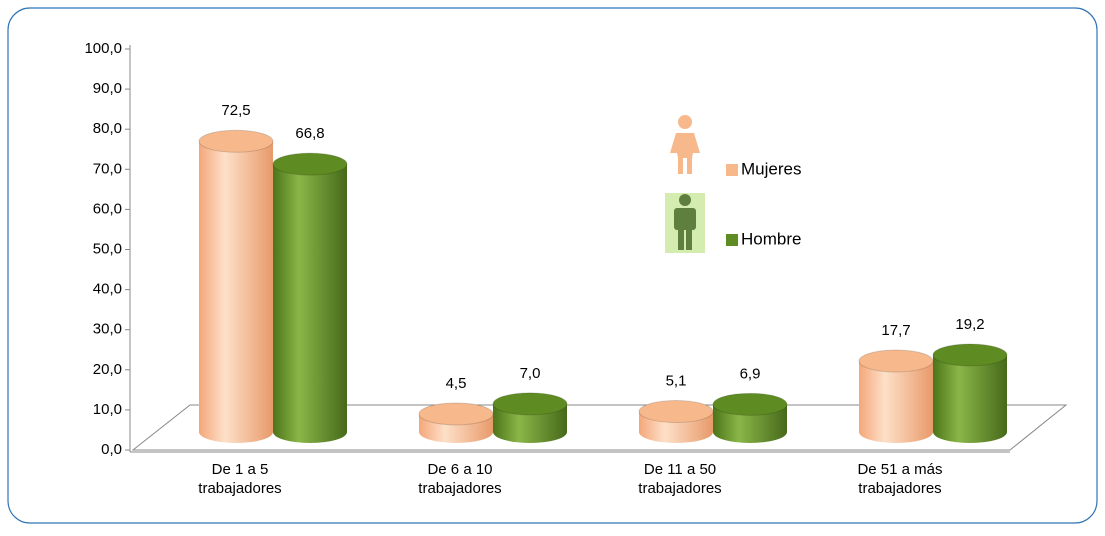  What do you see at coordinates (107, 168) in the screenshot?
I see `y-tick-label: 70,0` at bounding box center [107, 168].